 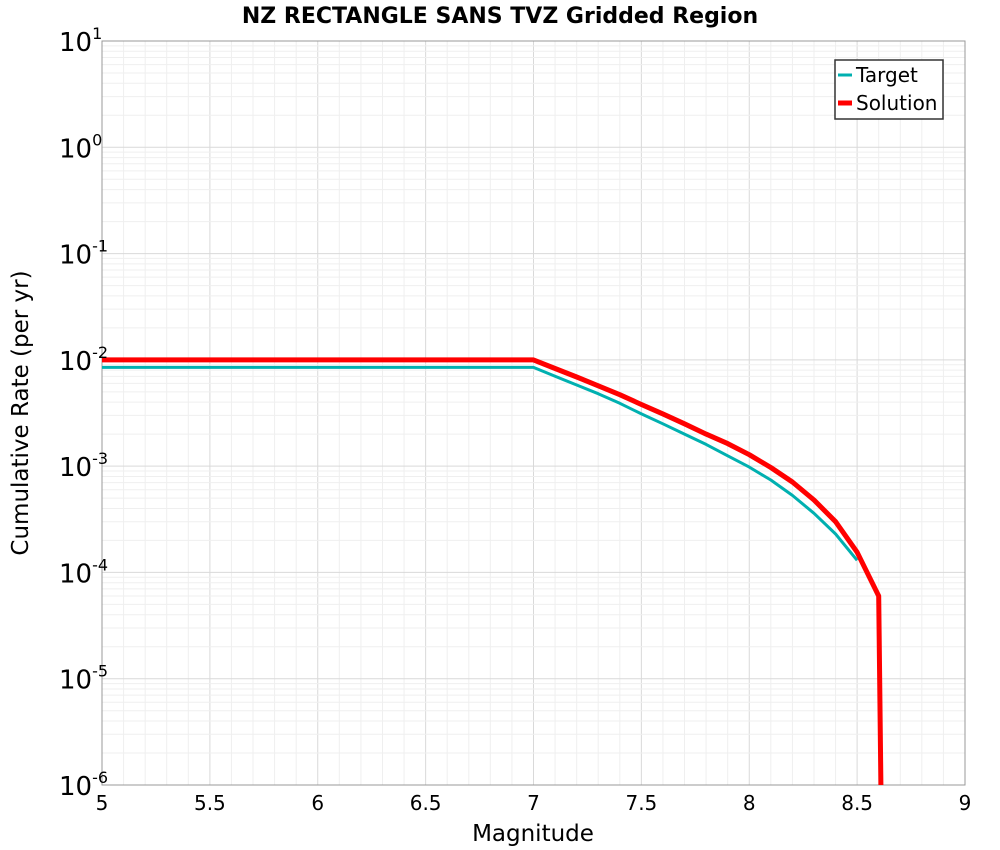 I want to click on x-tick-label: 7, so click(x=533, y=803).